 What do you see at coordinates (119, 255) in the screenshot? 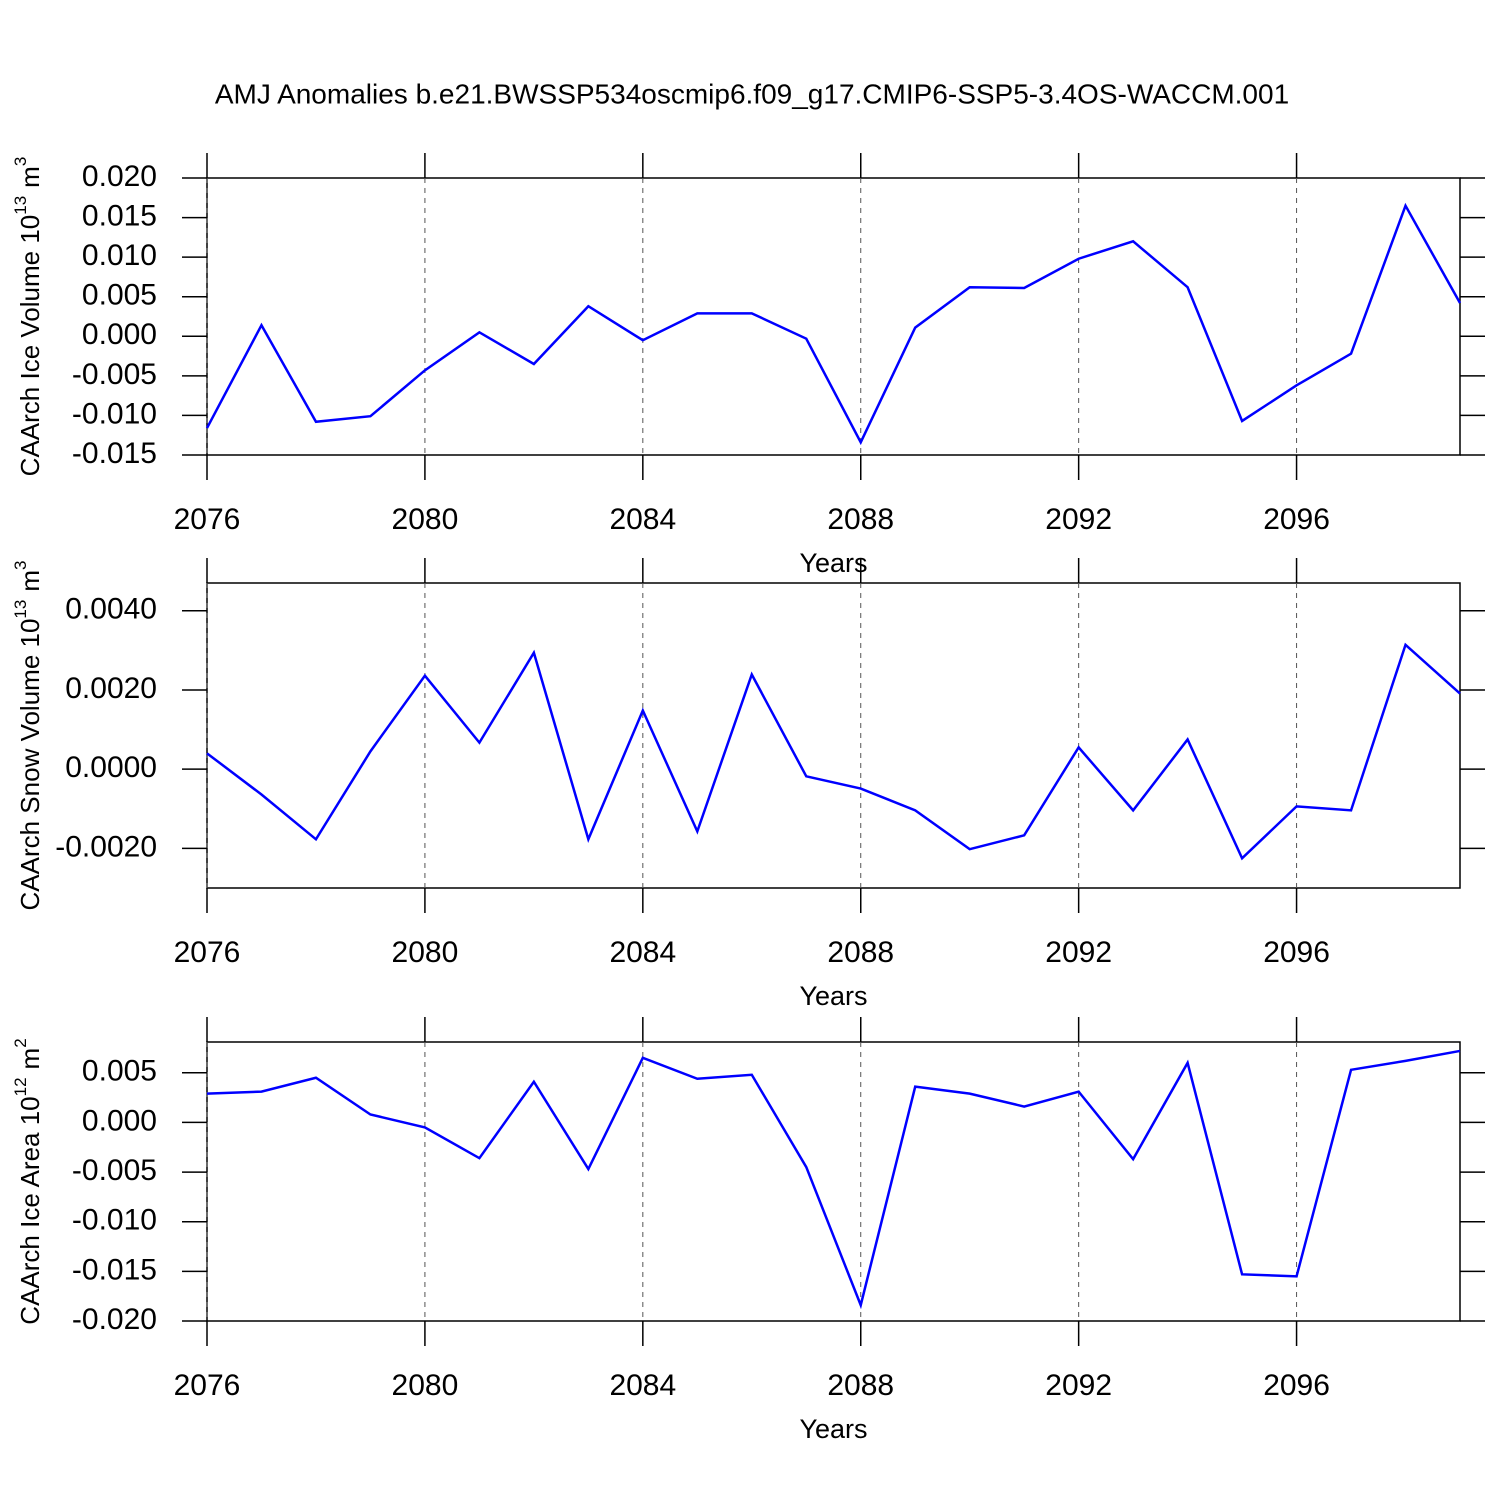
I see `y-tick-label: 0.010` at bounding box center [119, 255].